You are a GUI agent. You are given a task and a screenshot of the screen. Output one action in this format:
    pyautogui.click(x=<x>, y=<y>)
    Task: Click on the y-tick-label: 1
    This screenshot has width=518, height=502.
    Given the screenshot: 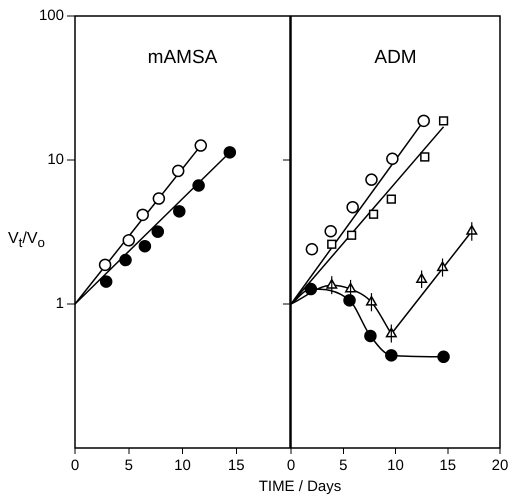 What is the action you would take?
    pyautogui.click(x=60, y=303)
    